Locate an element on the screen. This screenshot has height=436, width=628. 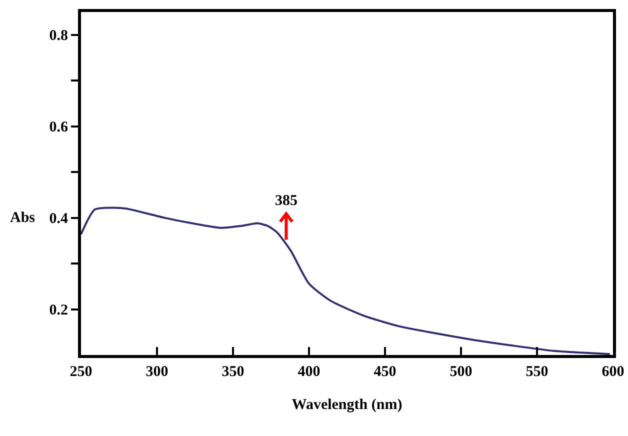
x-tick-label: 250 is located at coordinates (81, 372).